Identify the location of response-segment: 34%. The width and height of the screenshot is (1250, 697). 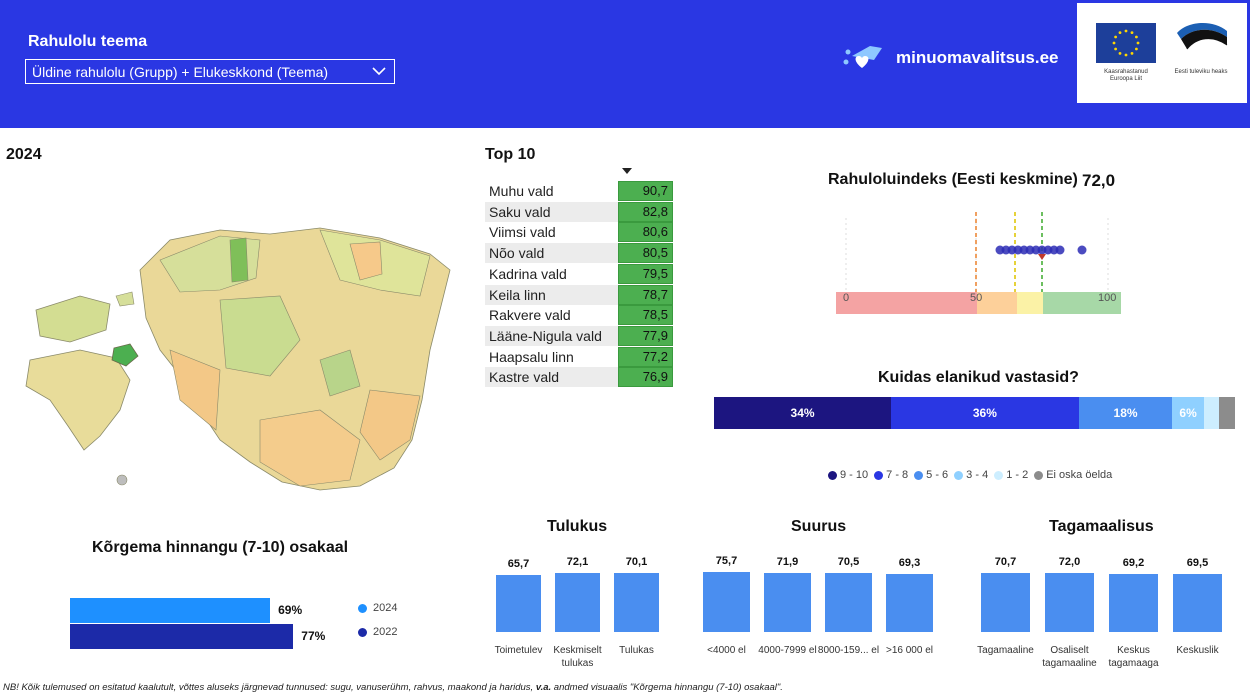
(803, 413).